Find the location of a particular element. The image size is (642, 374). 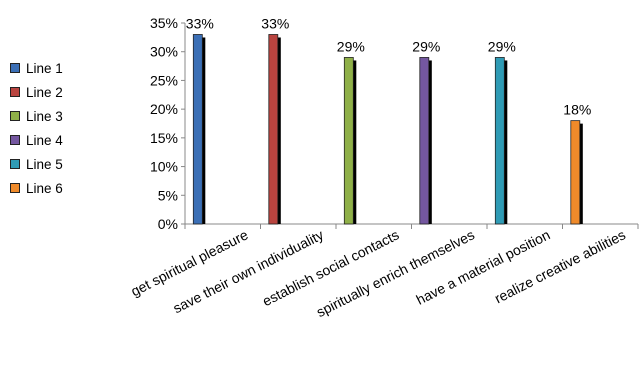

y-tick-label: 10% is located at coordinates (164, 167).